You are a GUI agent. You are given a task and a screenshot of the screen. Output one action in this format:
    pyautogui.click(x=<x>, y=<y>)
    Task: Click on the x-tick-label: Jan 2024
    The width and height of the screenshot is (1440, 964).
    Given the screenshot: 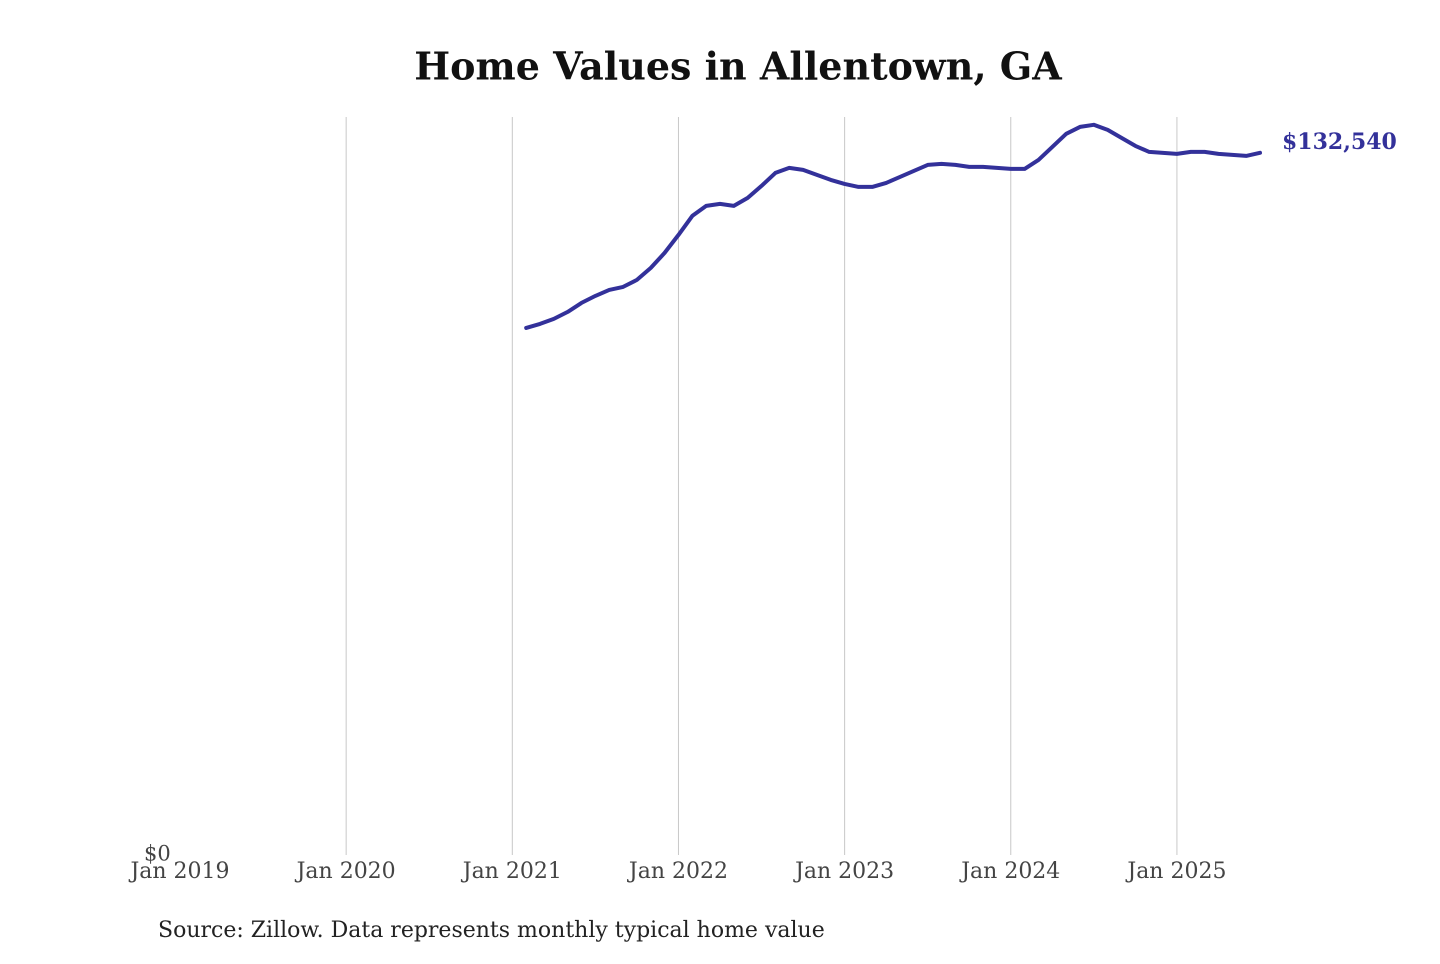 What is the action you would take?
    pyautogui.click(x=1009, y=871)
    